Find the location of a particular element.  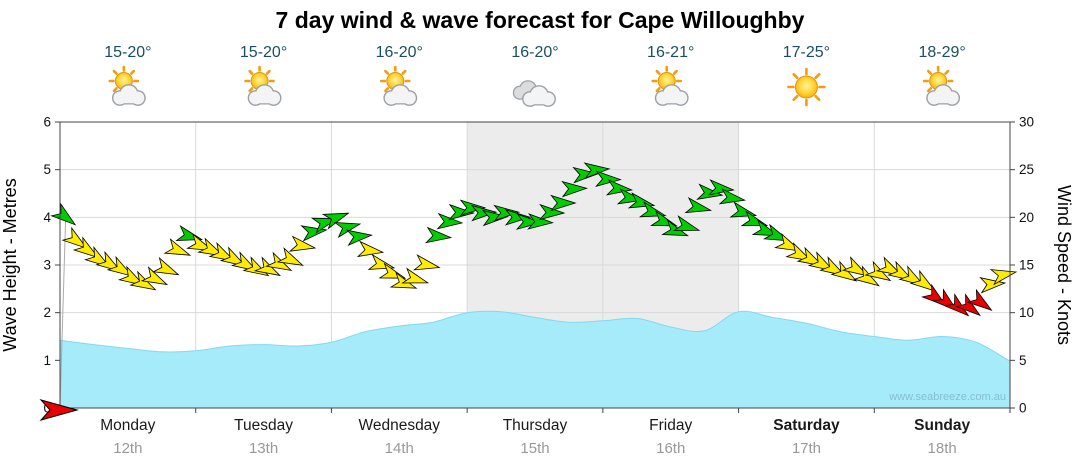

cloudy-icon is located at coordinates (534, 93).